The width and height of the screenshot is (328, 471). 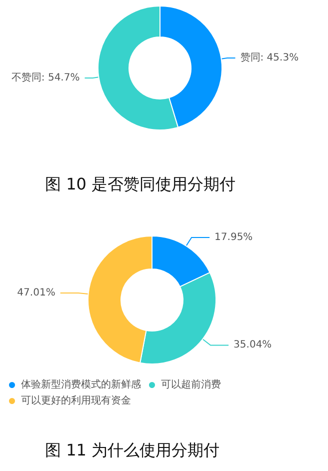 I want to click on slice-label: 不赞同: 54.7%, so click(x=45, y=78).